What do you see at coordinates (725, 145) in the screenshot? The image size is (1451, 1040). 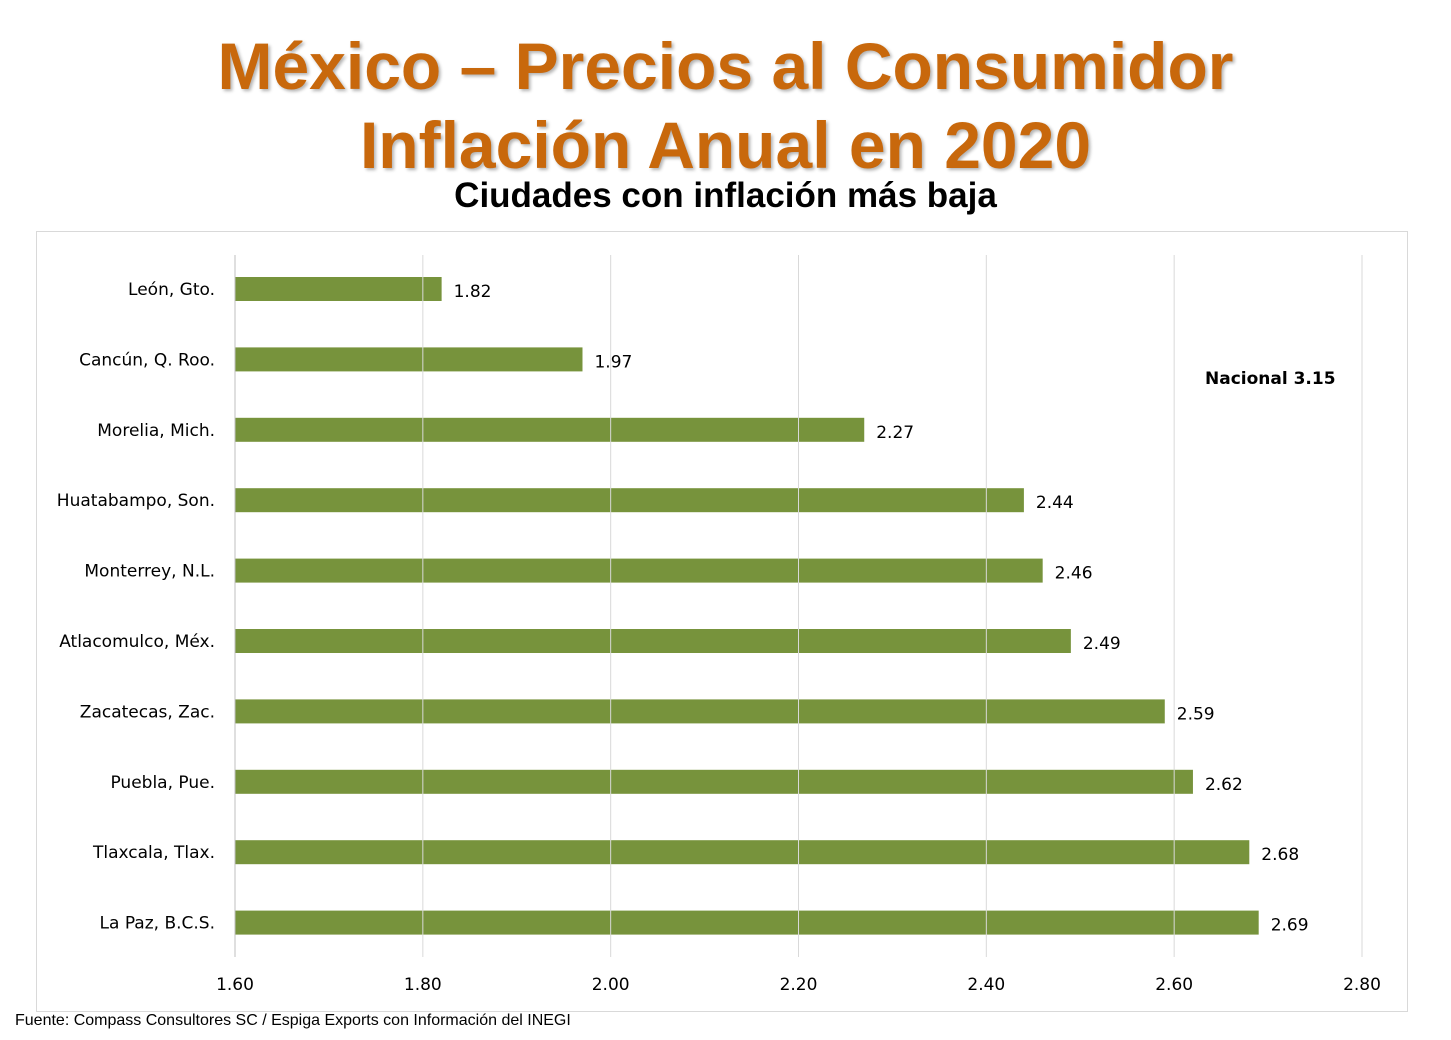 I see `title-line2: Inflación Anual en 2020` at bounding box center [725, 145].